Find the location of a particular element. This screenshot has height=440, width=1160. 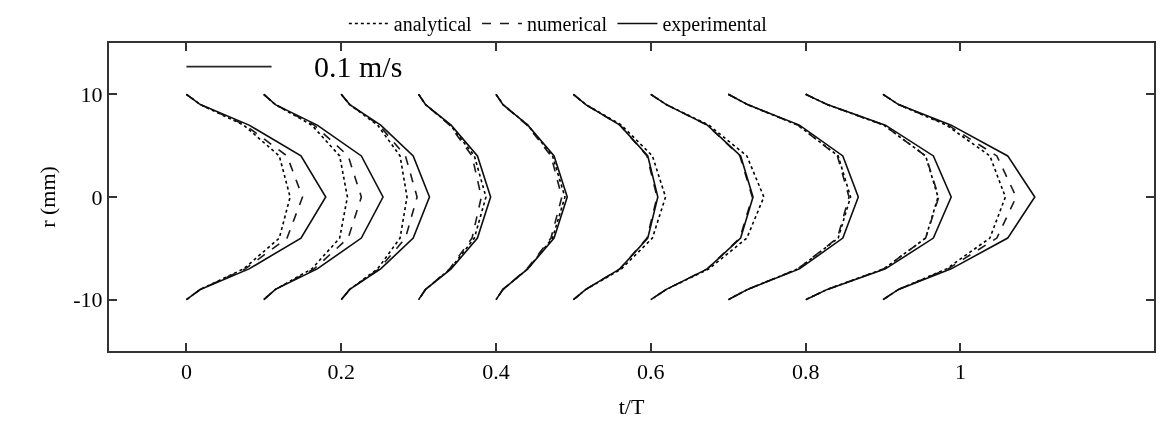

y-tick-label: 0 is located at coordinates (97, 197).